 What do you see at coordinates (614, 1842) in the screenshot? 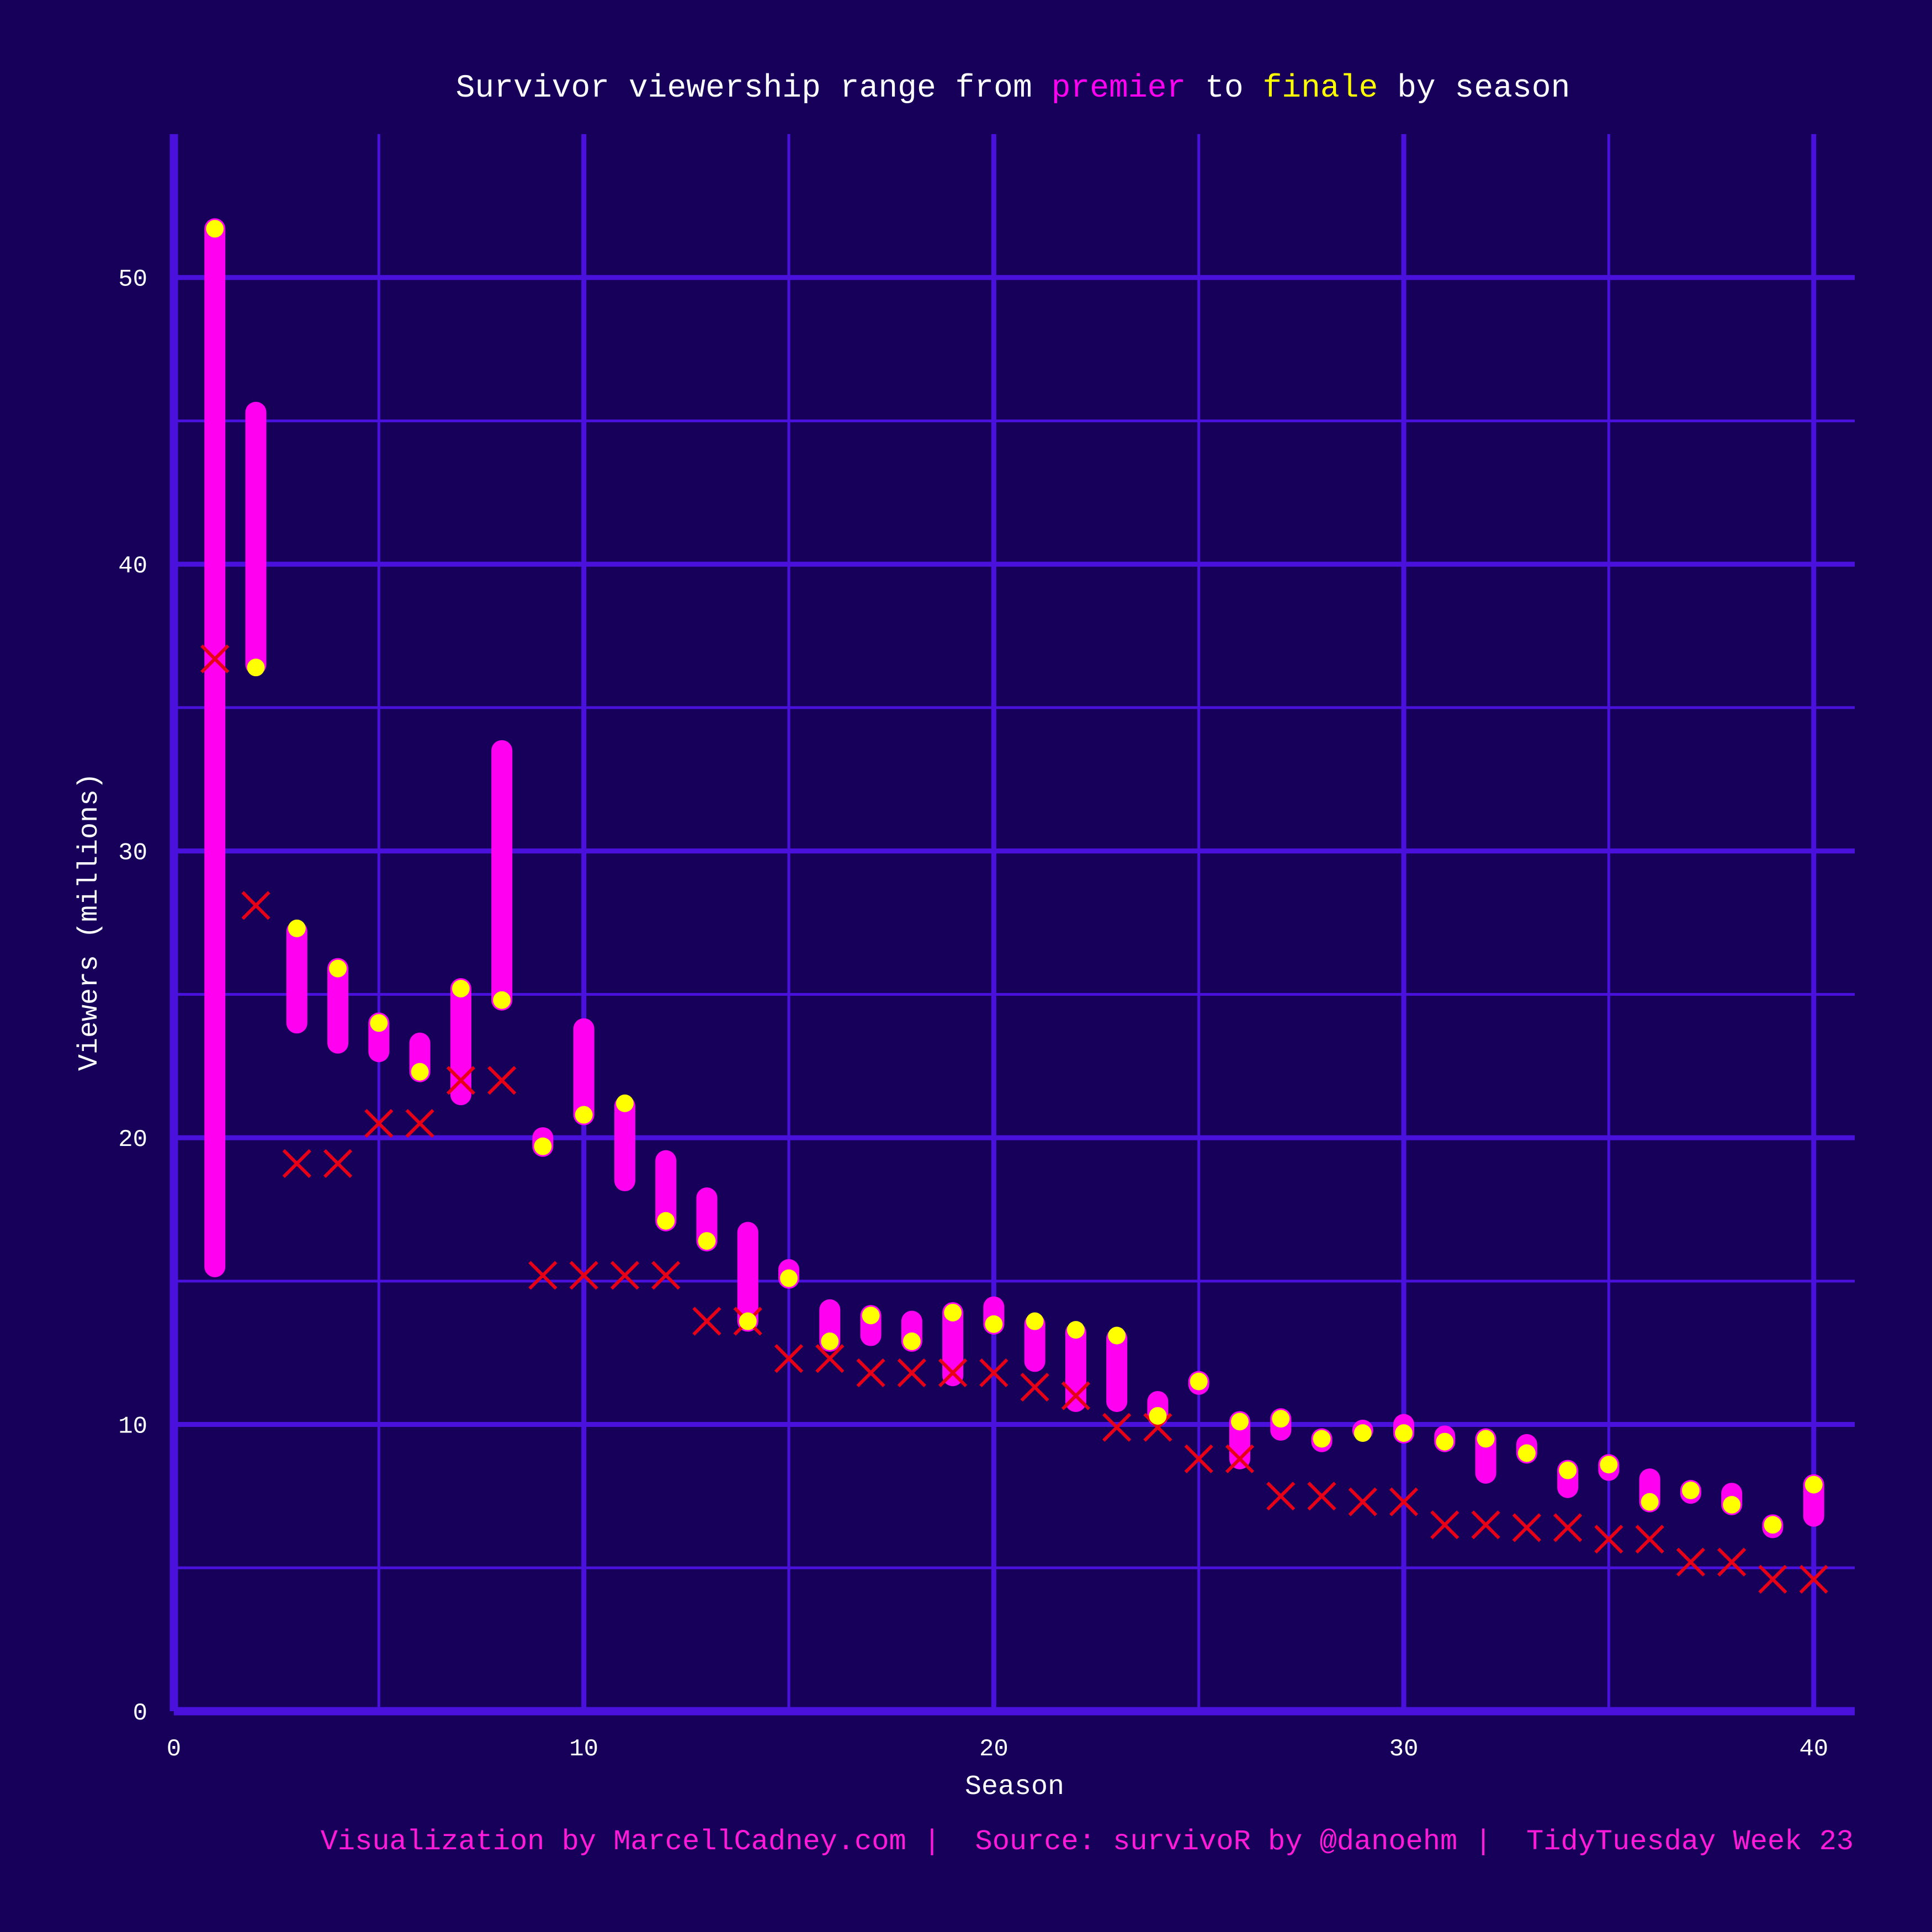
I see `caption-visualization: Visualization by MarcellCadney.com` at bounding box center [614, 1842].